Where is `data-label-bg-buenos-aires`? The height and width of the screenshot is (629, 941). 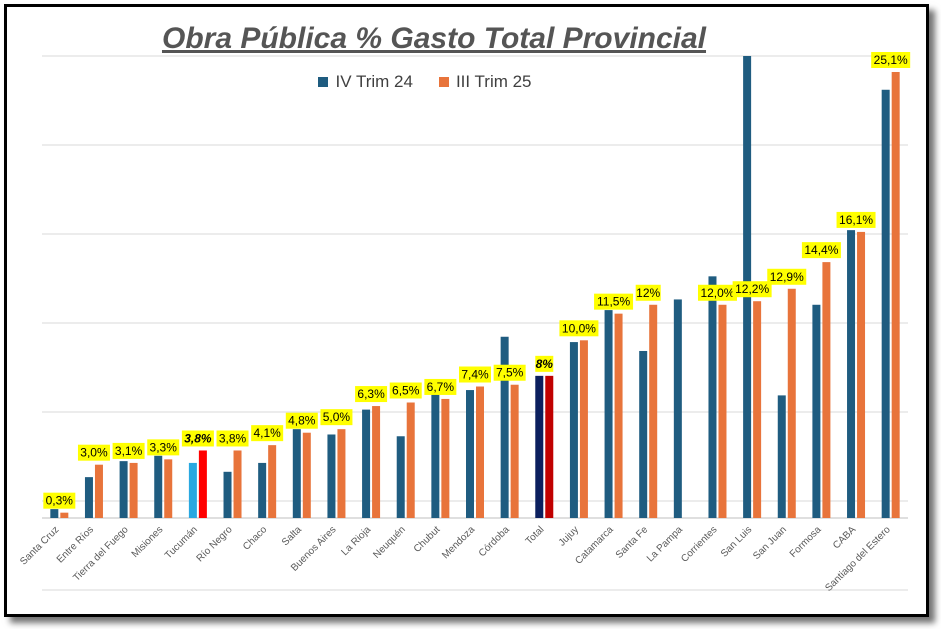
data-label-bg-buenos-aires is located at coordinates (336, 417).